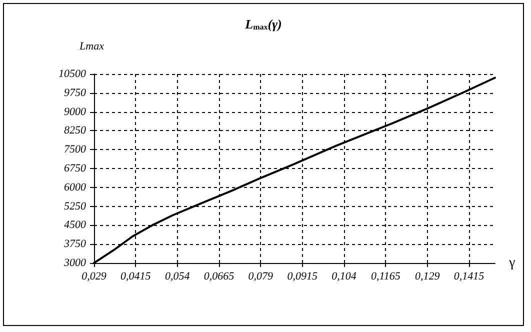 Image resolution: width=531 pixels, height=332 pixels. Describe the element at coordinates (136, 276) in the screenshot. I see `x-tick-label: 0,0415` at that location.